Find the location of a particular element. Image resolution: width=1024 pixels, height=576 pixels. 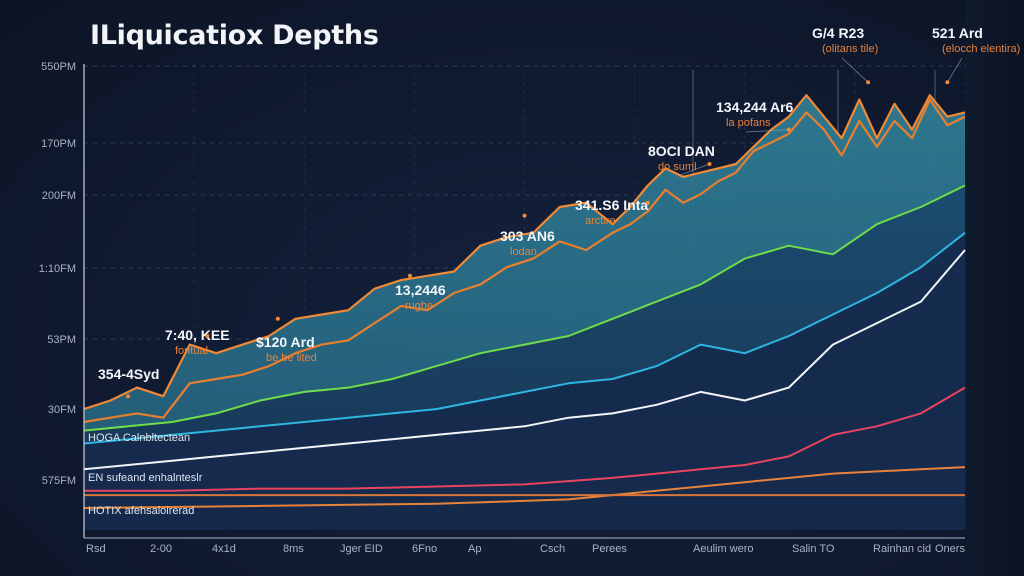

annotation-value: 134,244 Ar6 is located at coordinates (755, 107).